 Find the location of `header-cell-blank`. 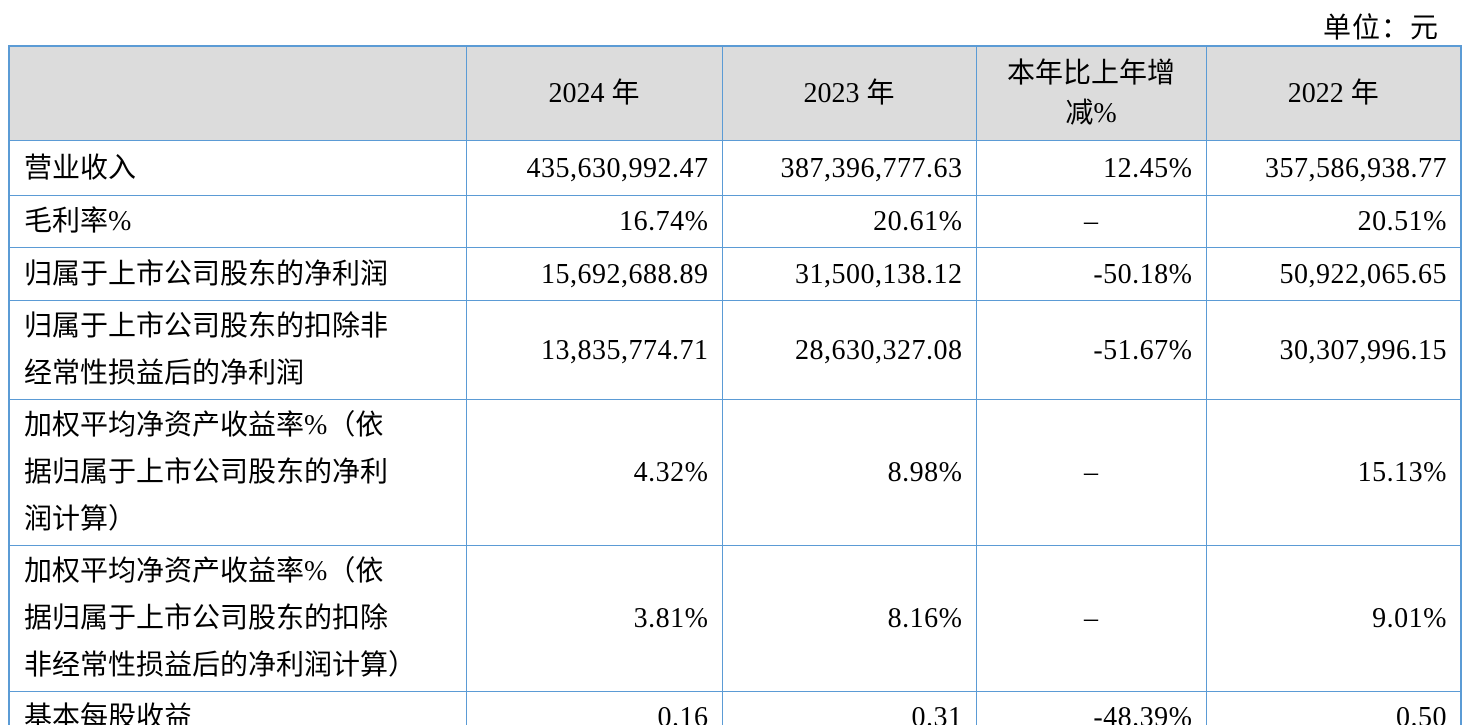

header-cell-blank is located at coordinates (237, 93).